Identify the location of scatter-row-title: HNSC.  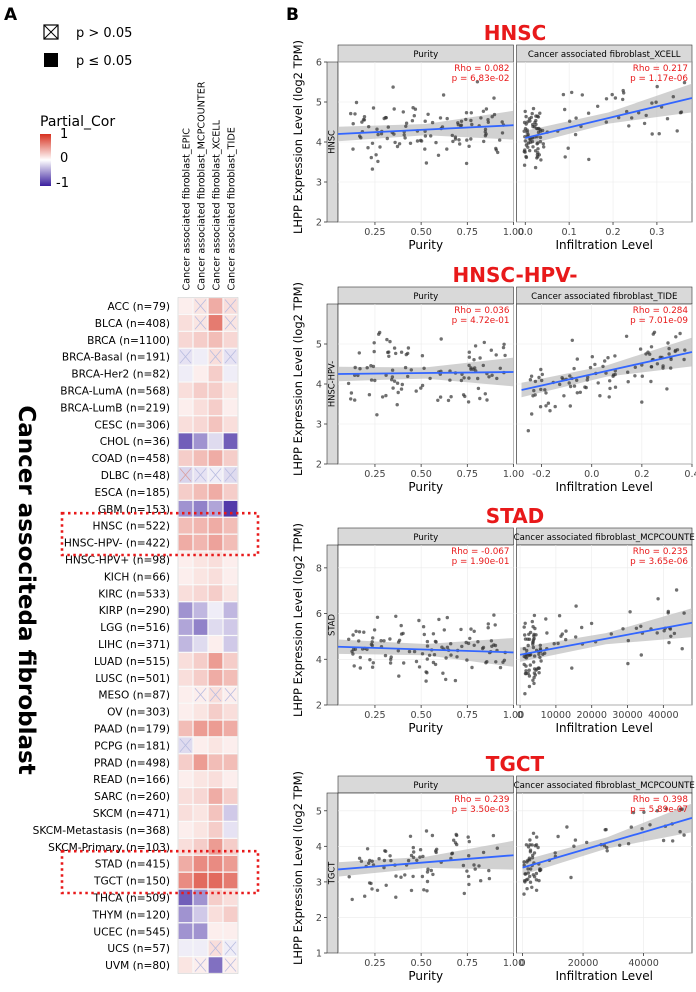
(515, 33).